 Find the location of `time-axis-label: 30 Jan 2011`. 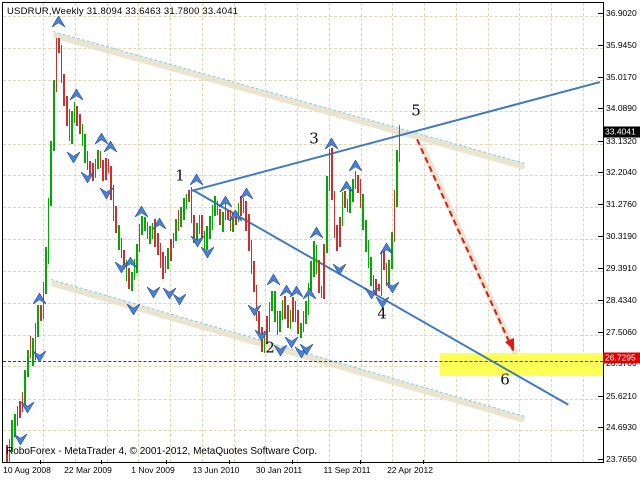

time-axis-label: 30 Jan 2011 is located at coordinates (279, 470).